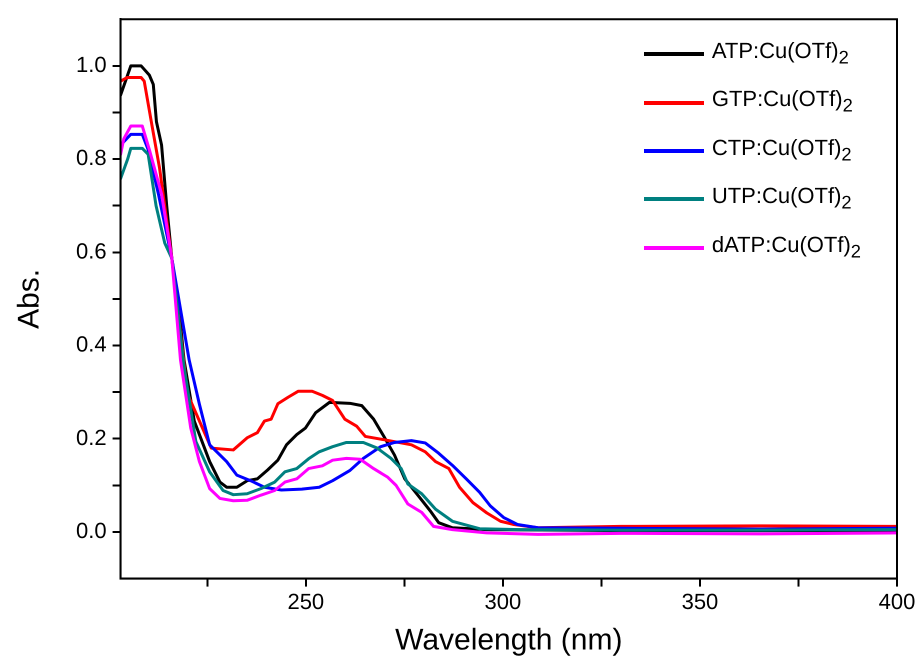 The image size is (921, 665). Describe the element at coordinates (91, 251) in the screenshot. I see `y-tick-label: 0.6` at that location.